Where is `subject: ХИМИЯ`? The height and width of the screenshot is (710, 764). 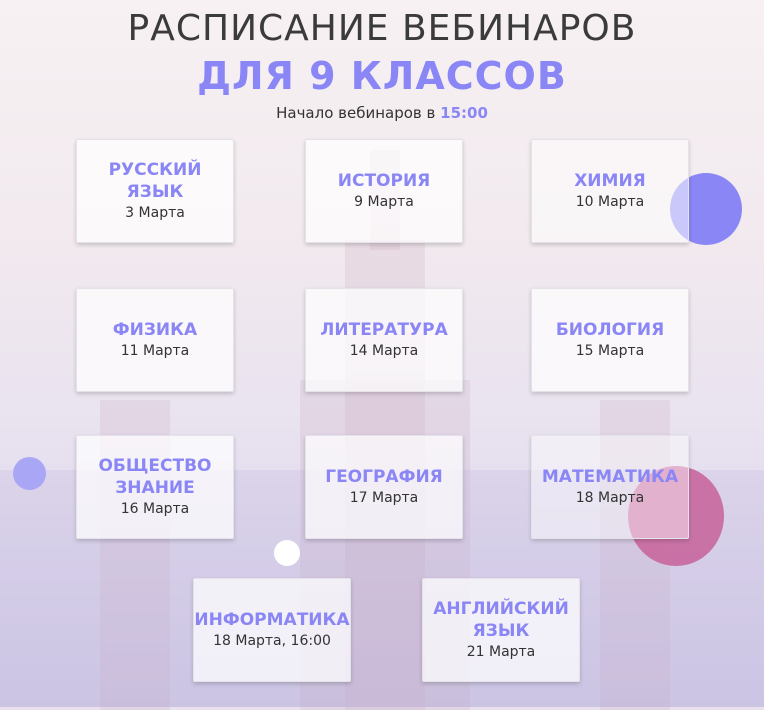 subject: ХИМИЯ is located at coordinates (610, 181).